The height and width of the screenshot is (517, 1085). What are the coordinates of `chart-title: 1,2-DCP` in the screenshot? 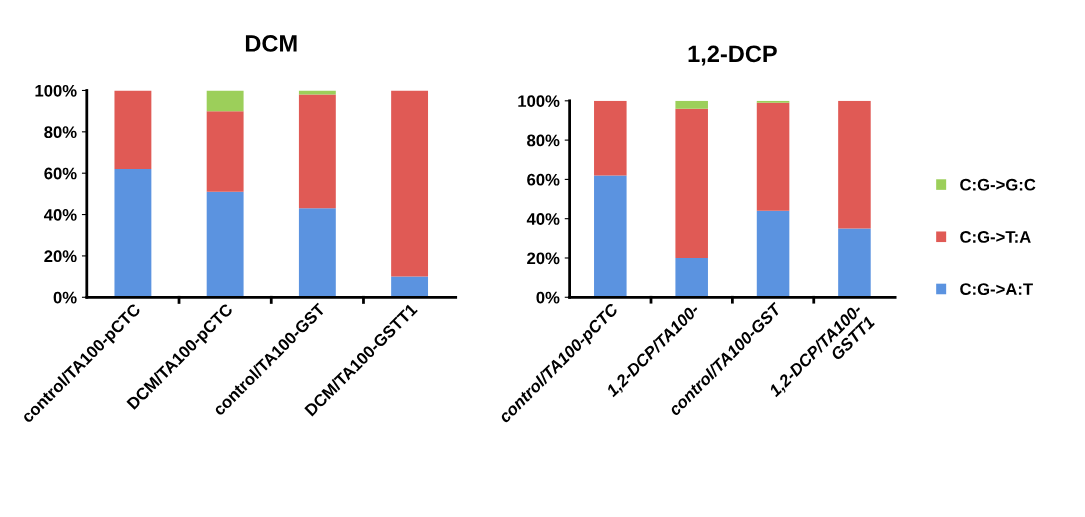 It's located at (732, 55).